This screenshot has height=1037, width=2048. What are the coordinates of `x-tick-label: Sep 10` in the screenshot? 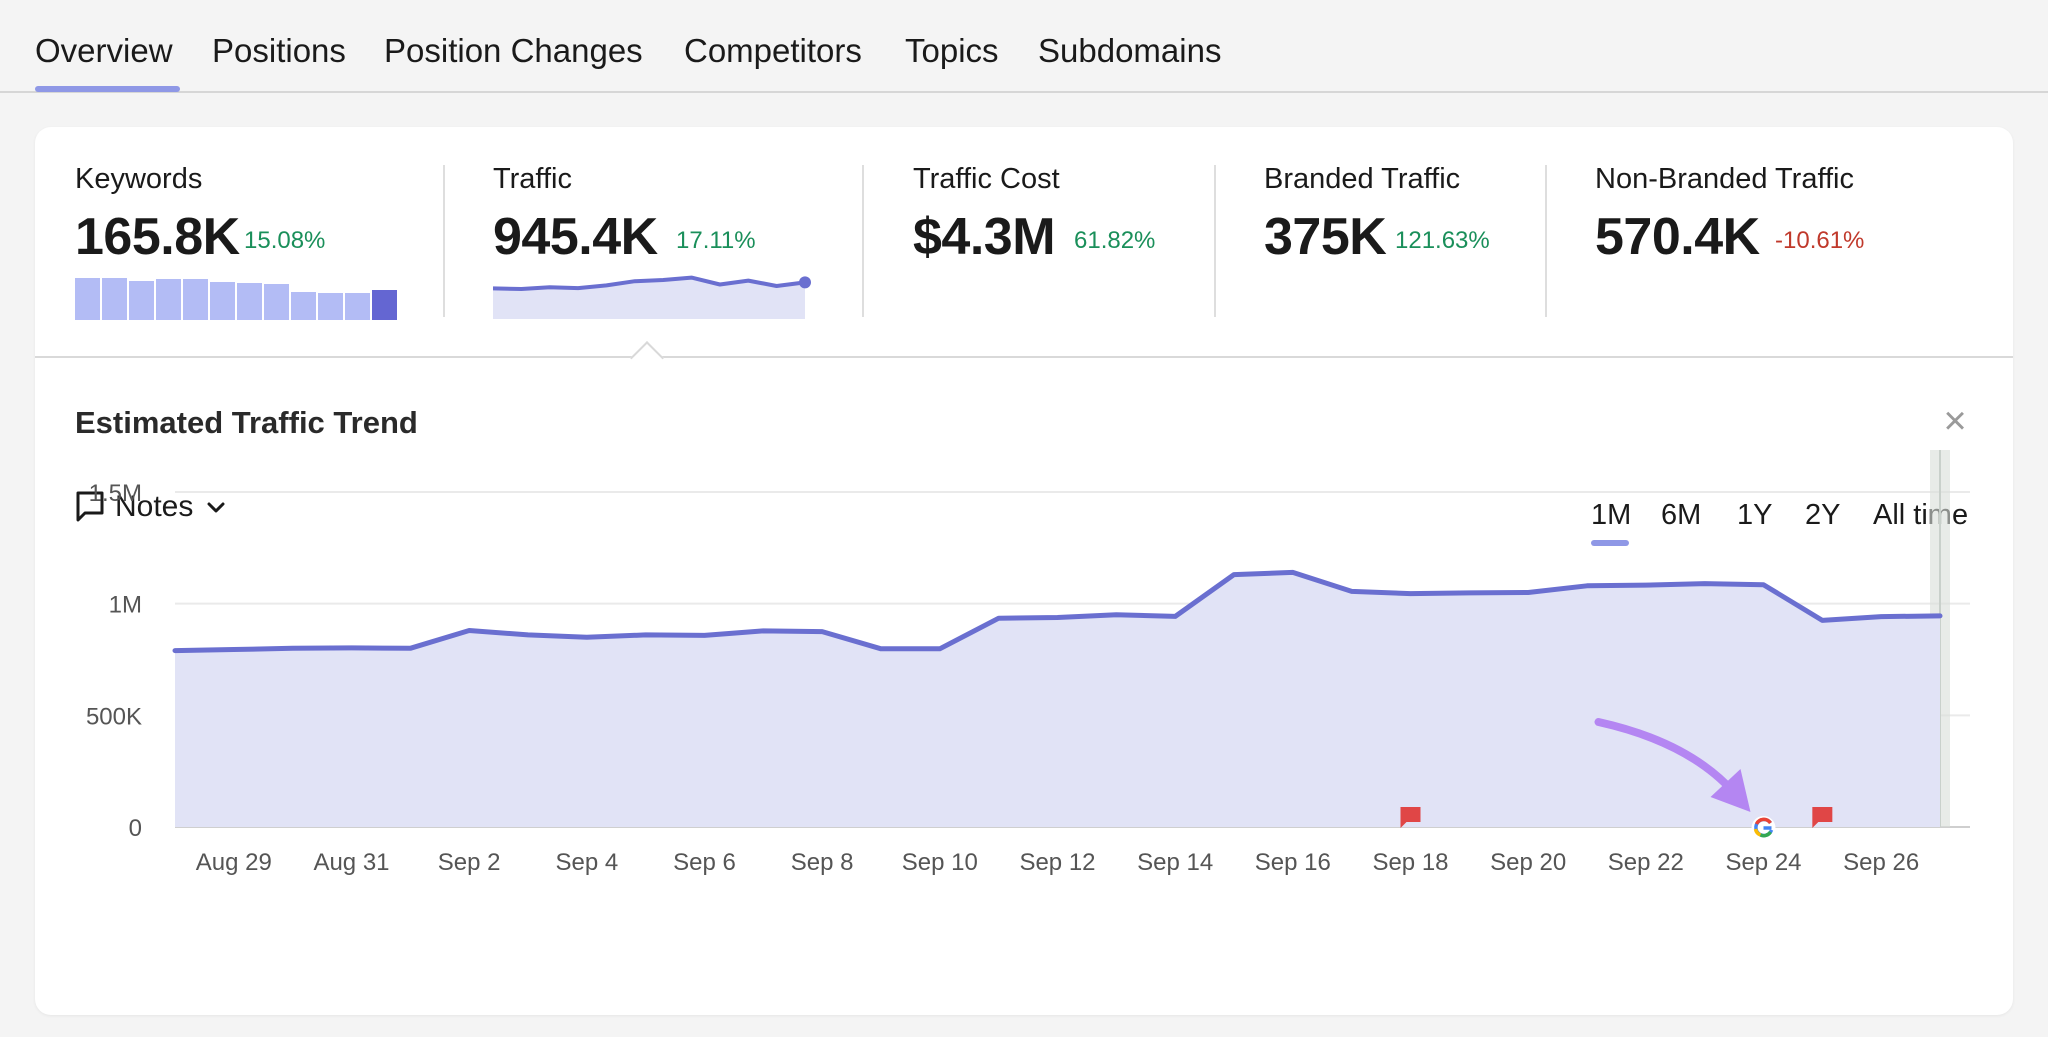 It's located at (940, 862).